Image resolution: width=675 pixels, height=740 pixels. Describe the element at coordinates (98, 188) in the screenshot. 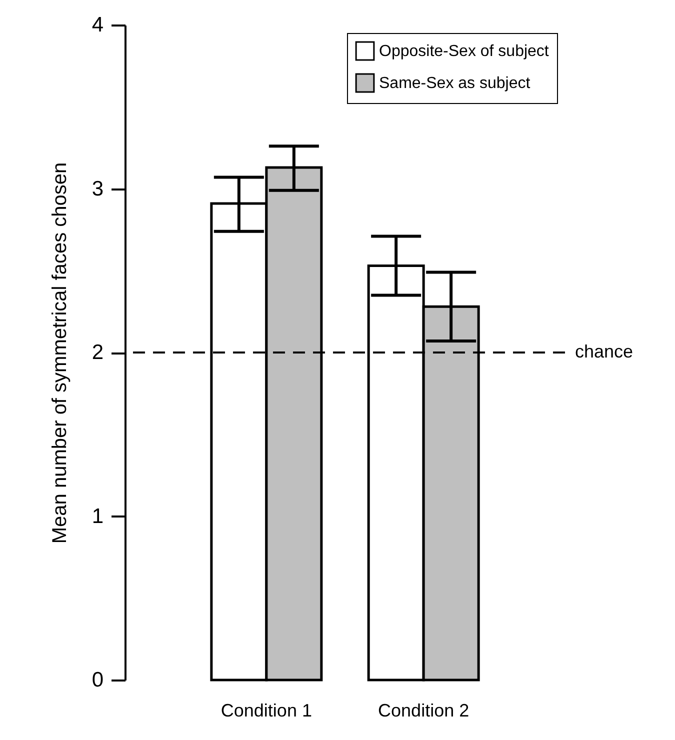

I see `y-tick-label: 3` at that location.